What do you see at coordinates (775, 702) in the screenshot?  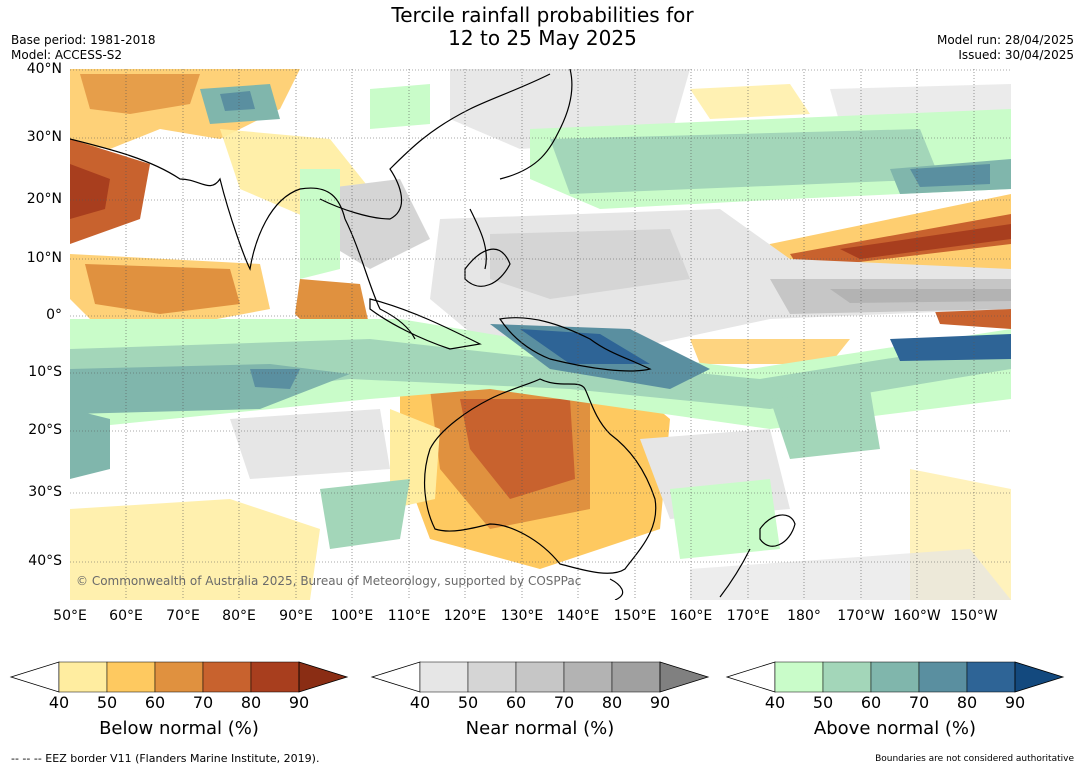 I see `cb2-tick: 40` at bounding box center [775, 702].